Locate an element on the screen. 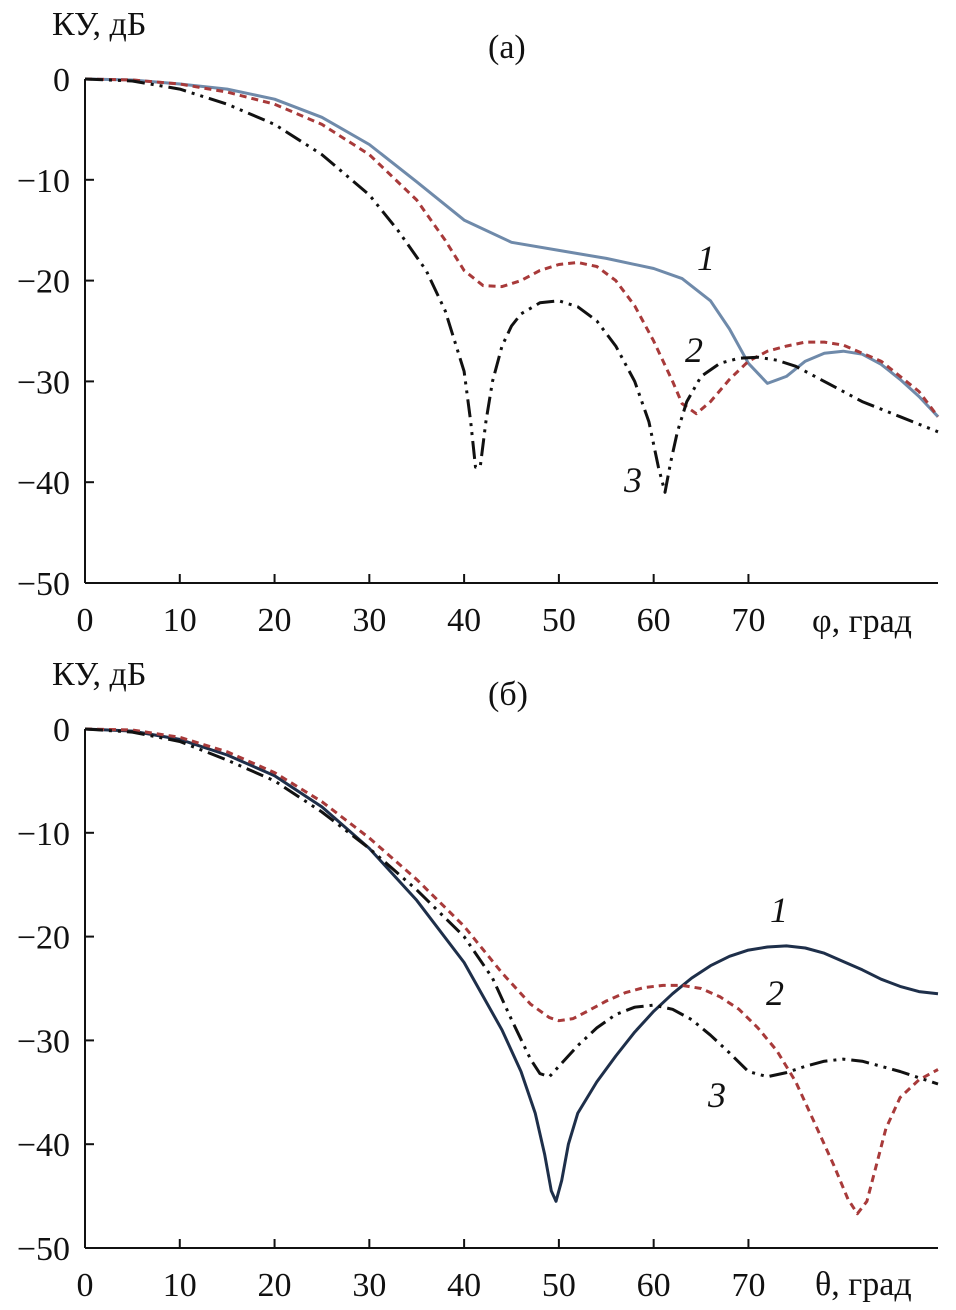  x-tick-label-a: 60 is located at coordinates (654, 620).